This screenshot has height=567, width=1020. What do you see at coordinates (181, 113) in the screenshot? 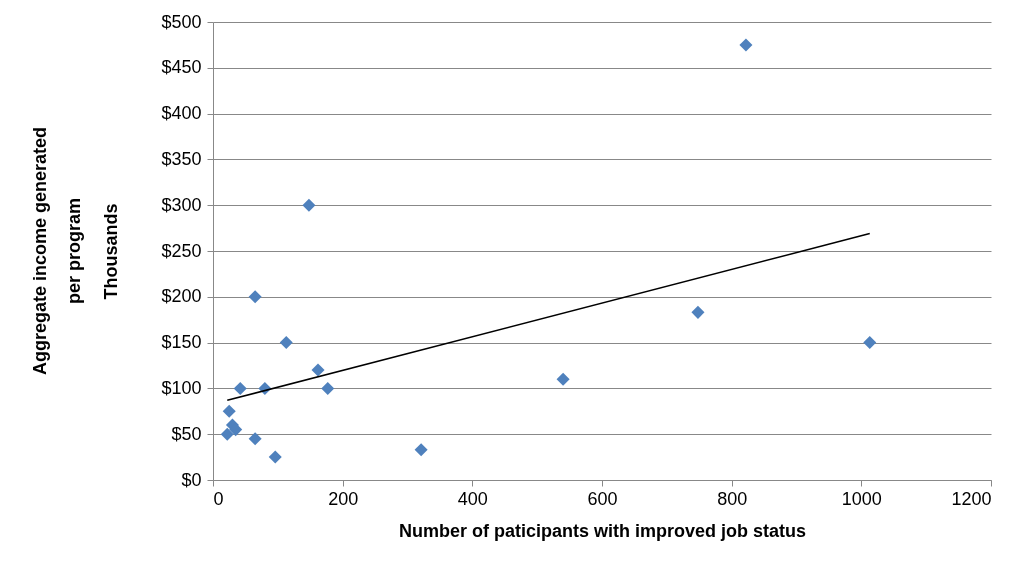
I see `y-tick-label: $400` at bounding box center [181, 113].